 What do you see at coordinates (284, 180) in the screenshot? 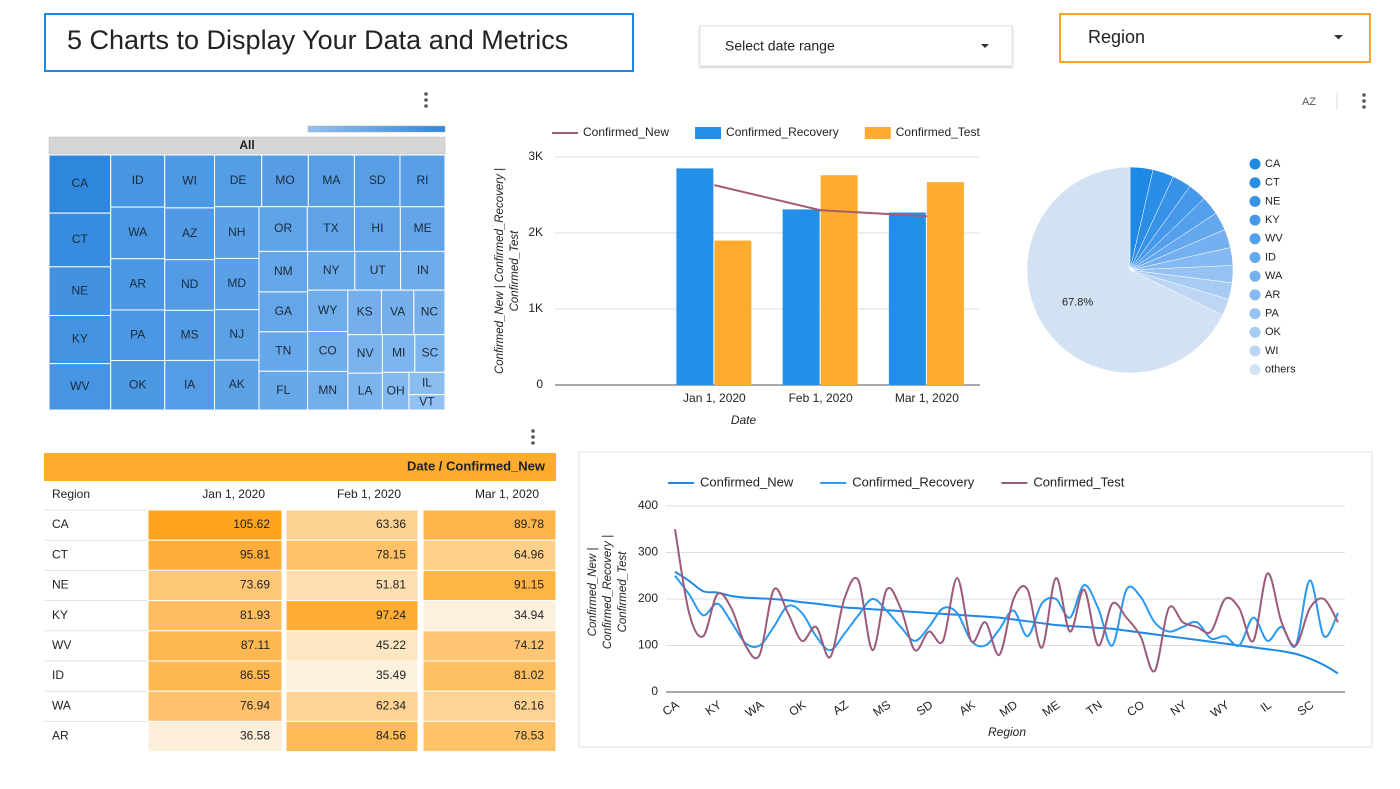
I see `treemap-label: MO` at bounding box center [284, 180].